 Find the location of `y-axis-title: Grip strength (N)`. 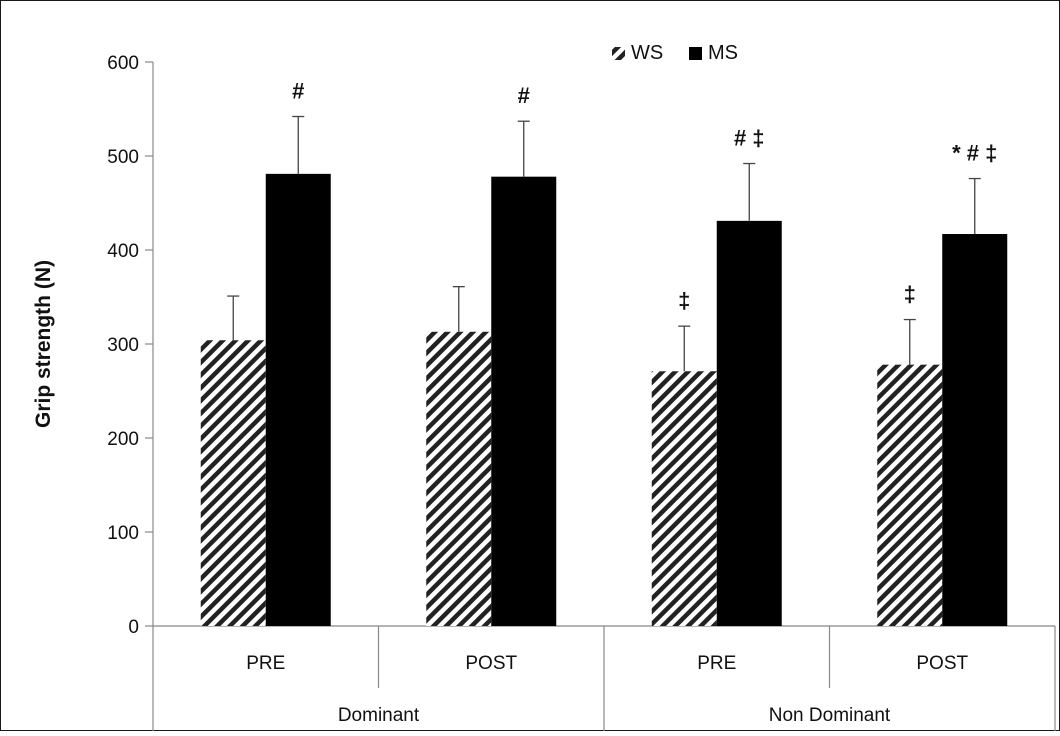

y-axis-title: Grip strength (N) is located at coordinates (43, 344).